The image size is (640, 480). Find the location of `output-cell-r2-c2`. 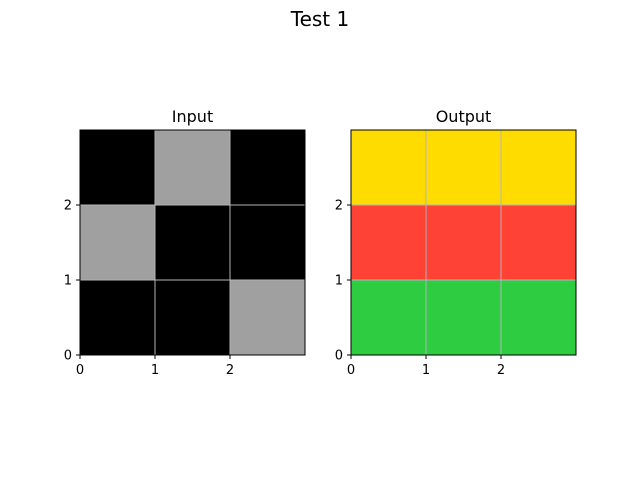

output-cell-r2-c2 is located at coordinates (538, 317).